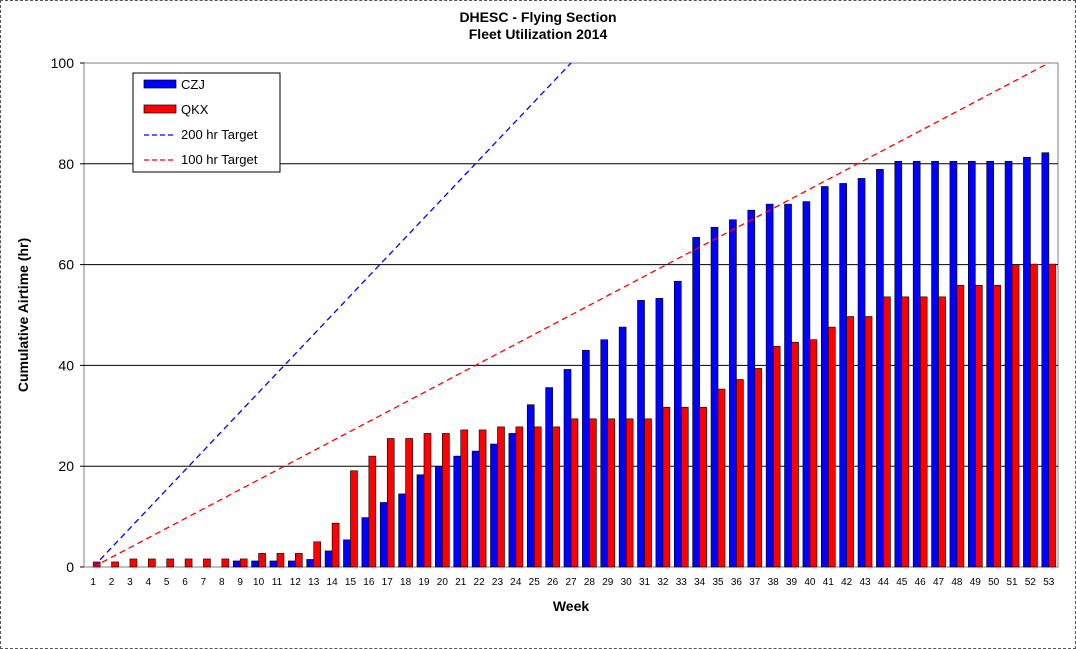 This screenshot has height=649, width=1076. I want to click on legend-label-200hr: 200 hr Target, so click(219, 134).